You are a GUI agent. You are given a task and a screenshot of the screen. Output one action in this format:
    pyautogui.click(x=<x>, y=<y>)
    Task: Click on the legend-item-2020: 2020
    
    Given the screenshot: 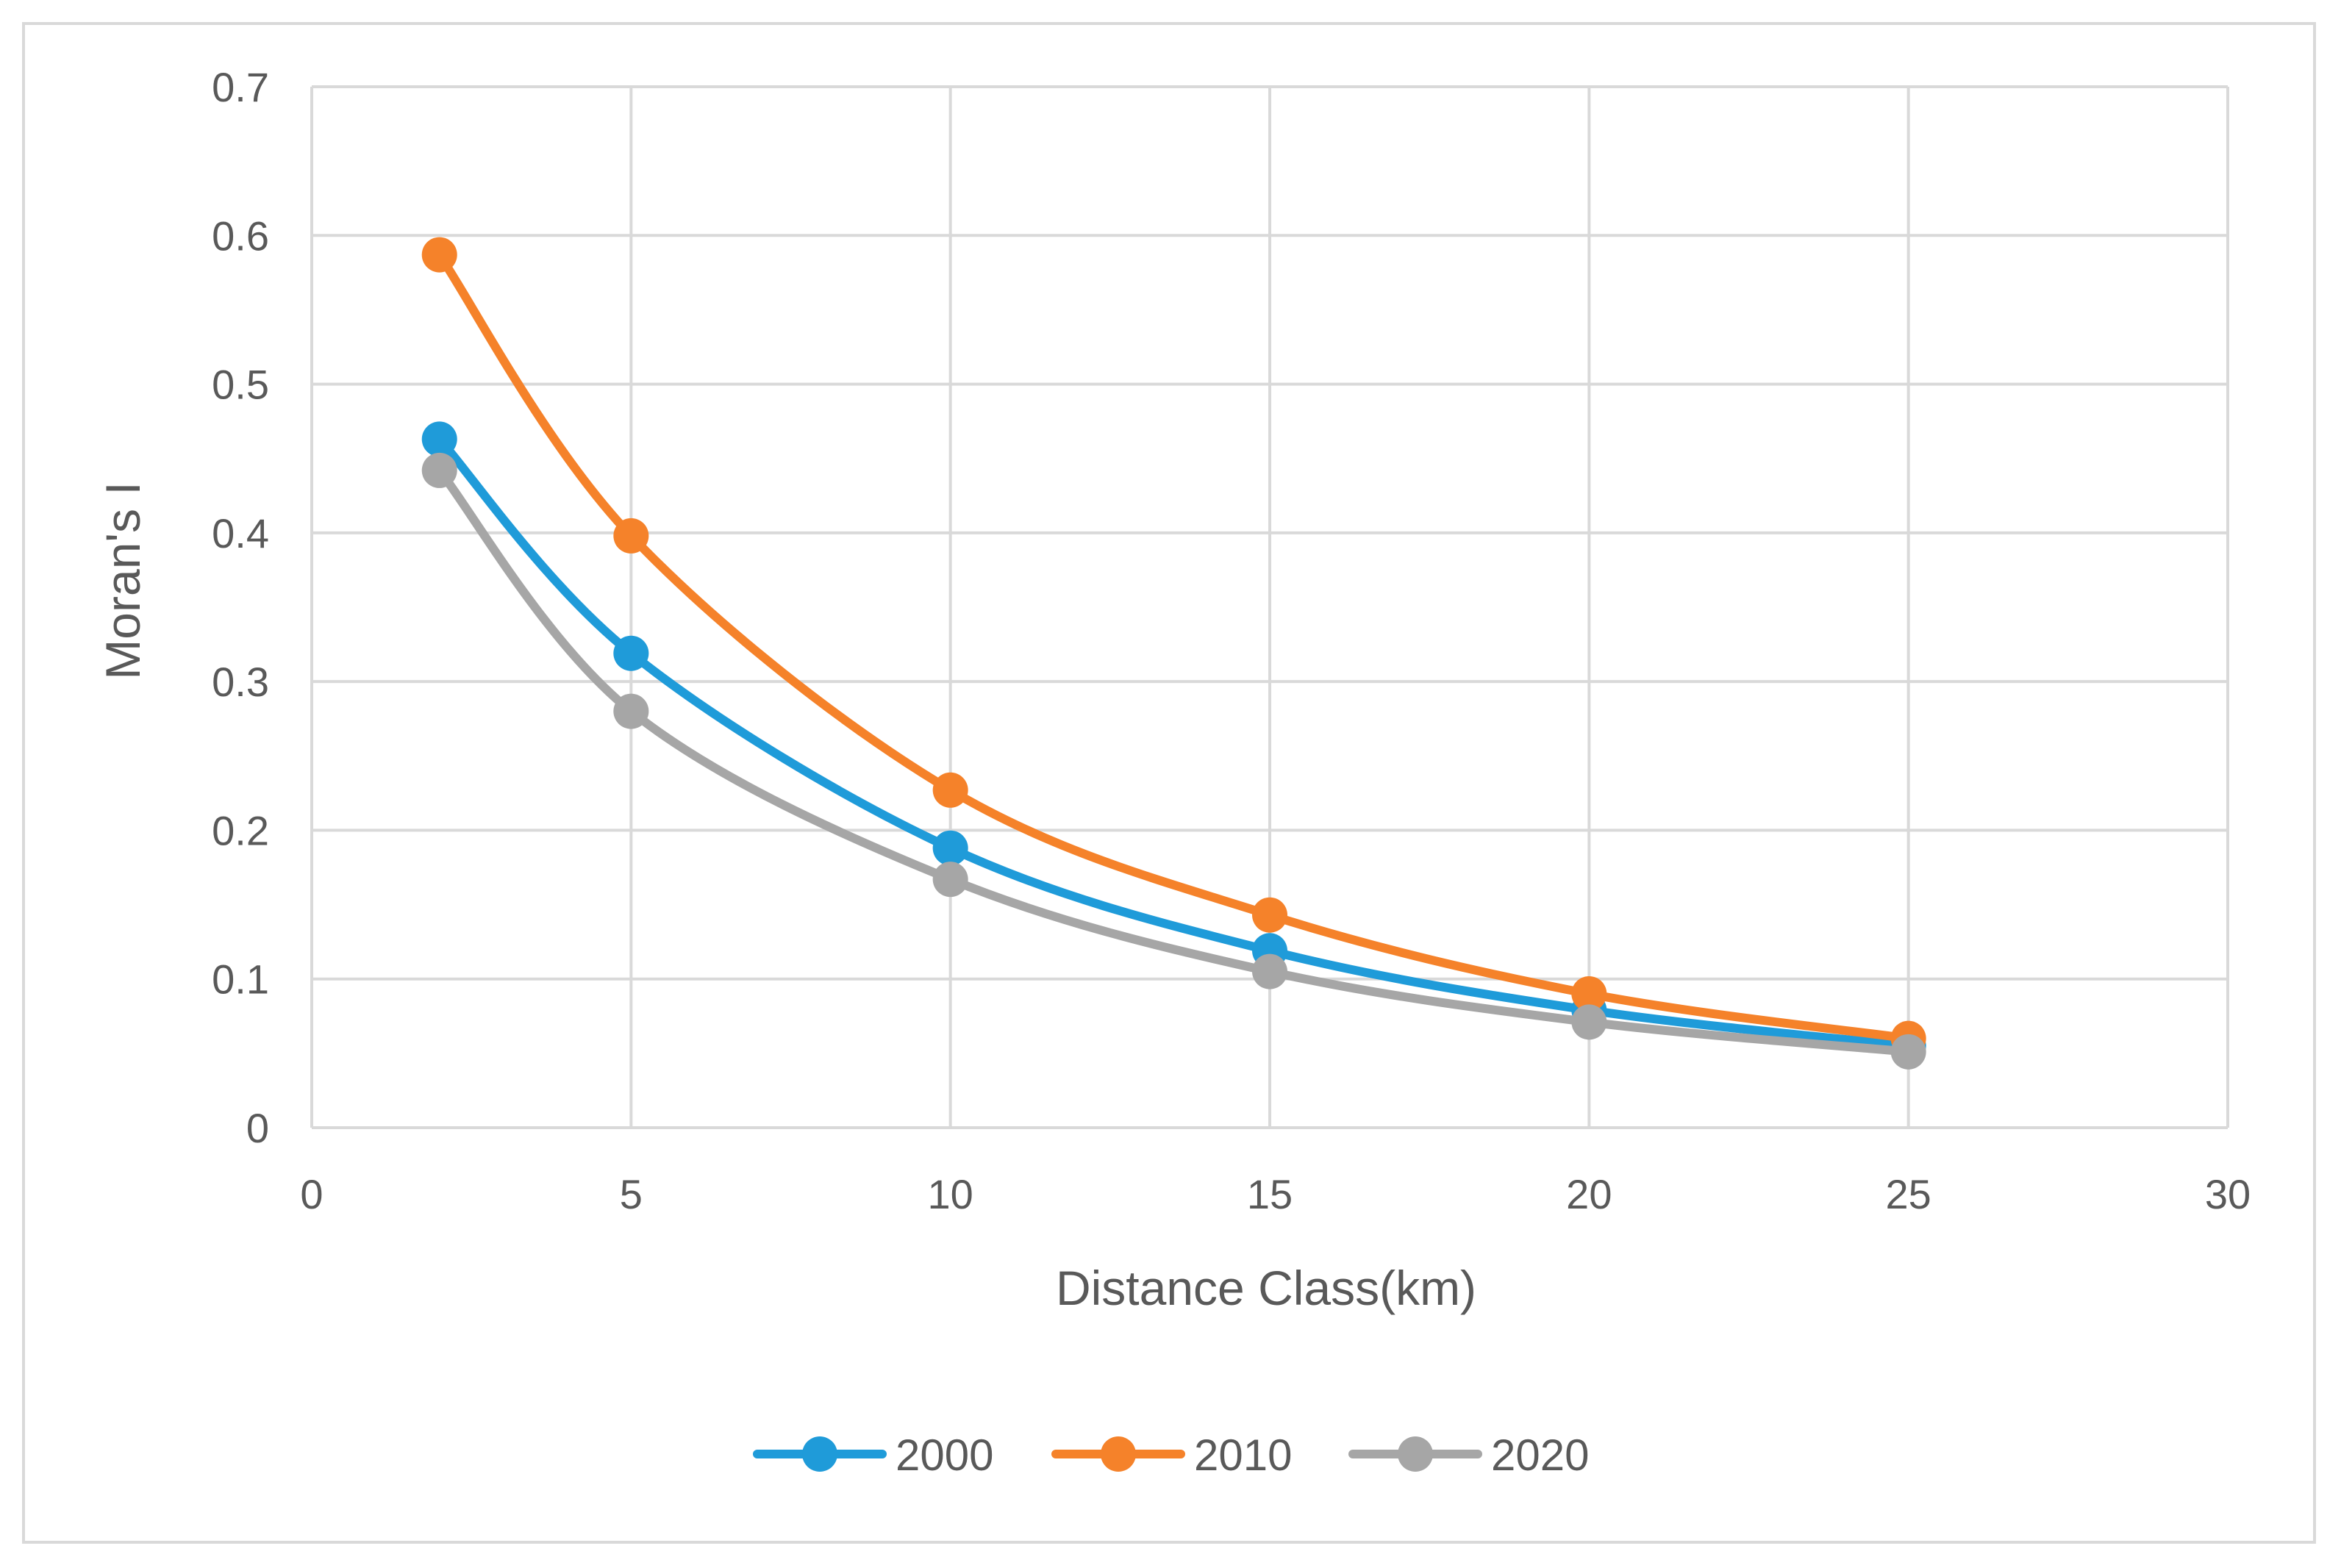 What is the action you would take?
    pyautogui.click(x=1469, y=1455)
    